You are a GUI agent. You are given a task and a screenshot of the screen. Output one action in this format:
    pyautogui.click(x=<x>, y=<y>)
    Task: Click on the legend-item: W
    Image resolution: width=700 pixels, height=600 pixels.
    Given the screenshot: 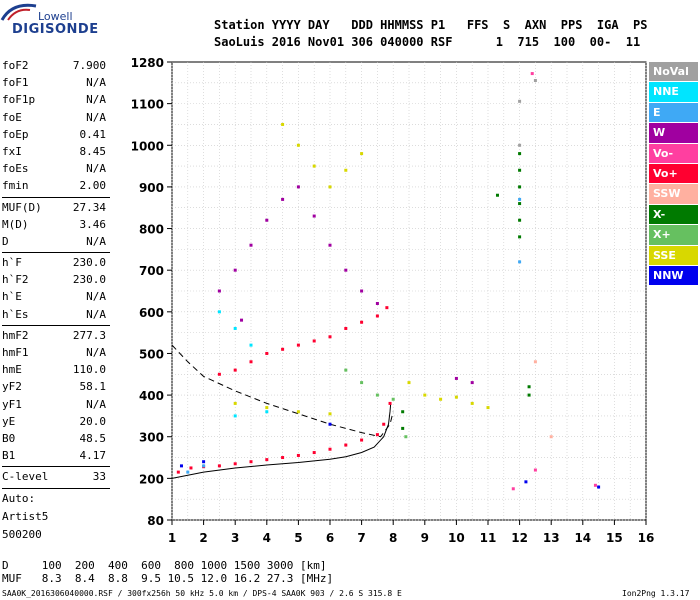 What is the action you would take?
    pyautogui.click(x=673, y=133)
    